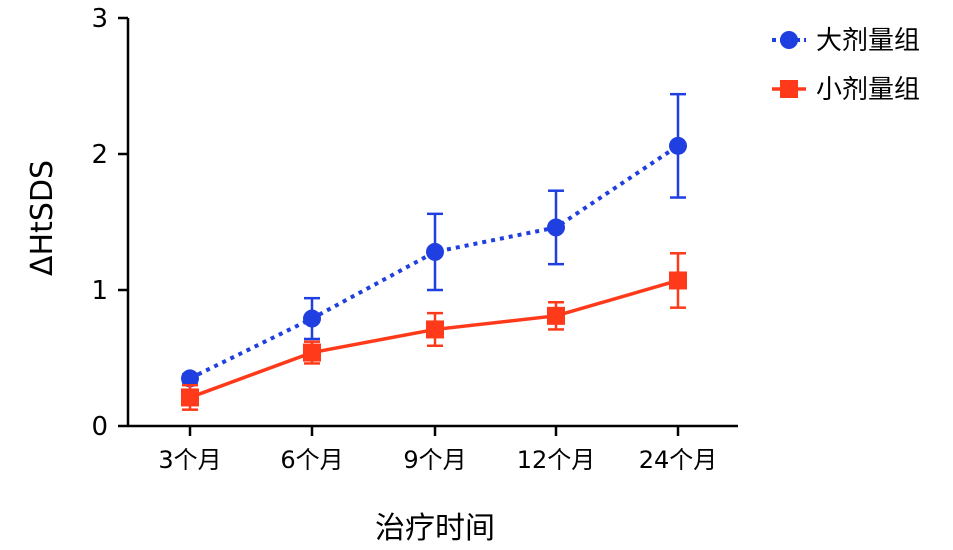  What do you see at coordinates (311, 460) in the screenshot?
I see `x-tick-label: 6个月` at bounding box center [311, 460].